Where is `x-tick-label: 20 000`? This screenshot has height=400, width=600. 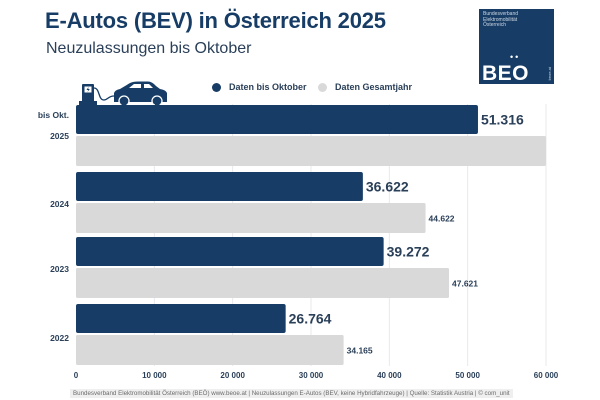
x-tick-label: 20 000 is located at coordinates (232, 375).